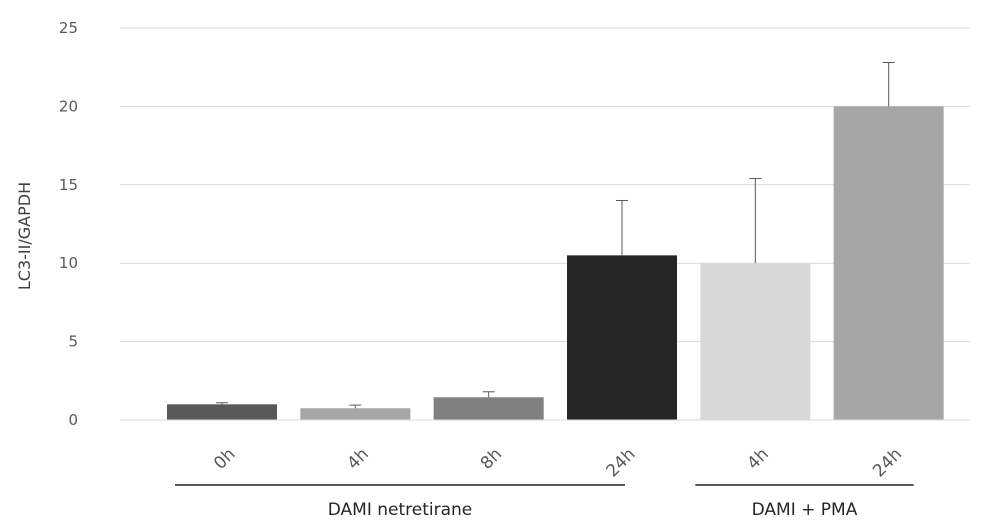  Describe the element at coordinates (544, 502) in the screenshot. I see `category-groups: DAMI netretirane DAMI + PMA` at that location.